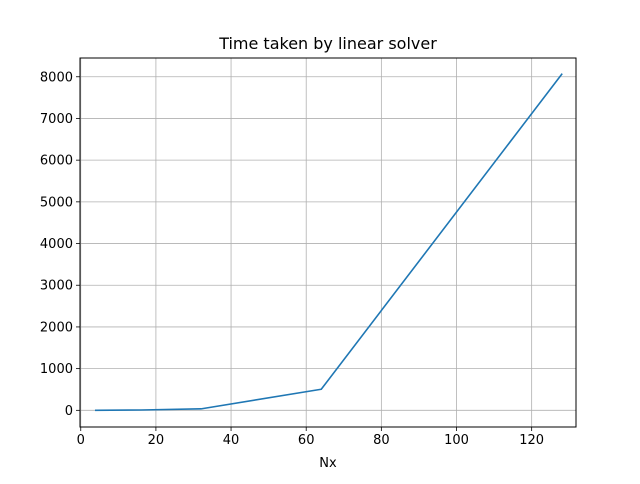 The width and height of the screenshot is (640, 484). Describe the element at coordinates (56, 77) in the screenshot. I see `y-tick-label: 8000` at that location.